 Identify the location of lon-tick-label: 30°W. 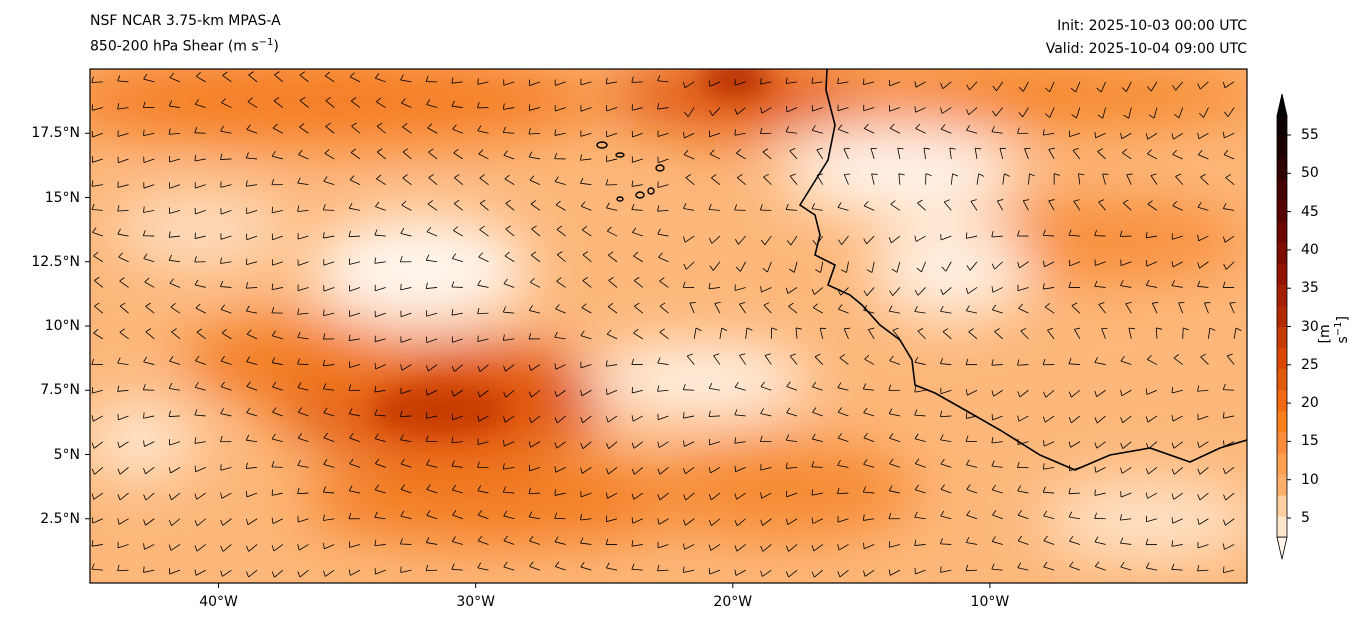
(475, 602).